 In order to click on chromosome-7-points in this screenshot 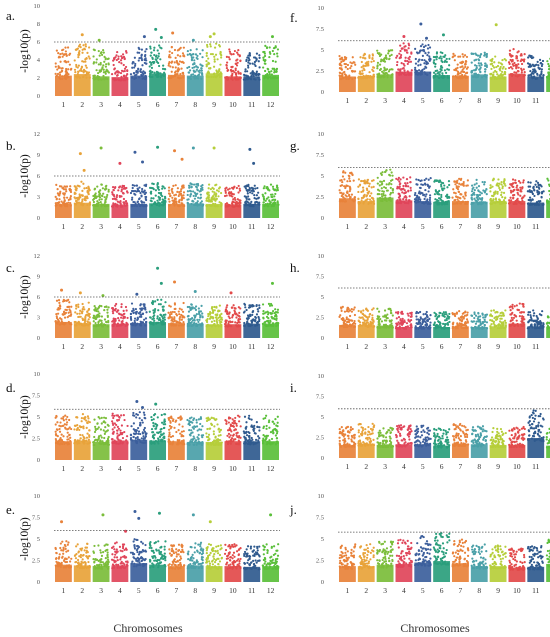, I will do `click(176, 437)`.